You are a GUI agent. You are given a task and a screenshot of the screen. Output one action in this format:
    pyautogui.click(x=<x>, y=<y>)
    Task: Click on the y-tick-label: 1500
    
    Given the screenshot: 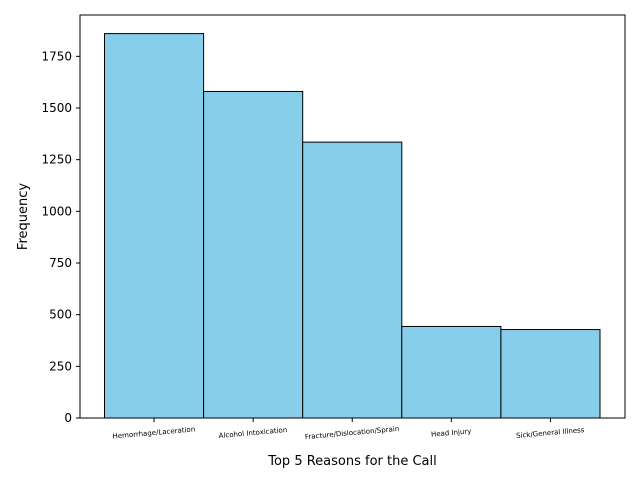 What is the action you would take?
    pyautogui.click(x=56, y=108)
    